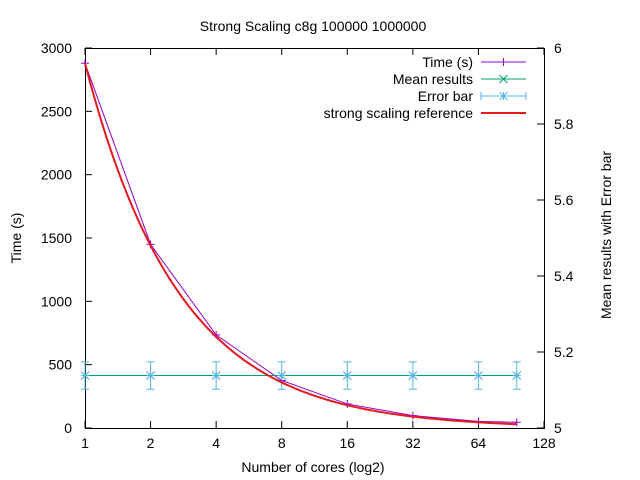 This screenshot has height=480, width=640. Describe the element at coordinates (479, 443) in the screenshot. I see `x-tick-label: 64` at that location.